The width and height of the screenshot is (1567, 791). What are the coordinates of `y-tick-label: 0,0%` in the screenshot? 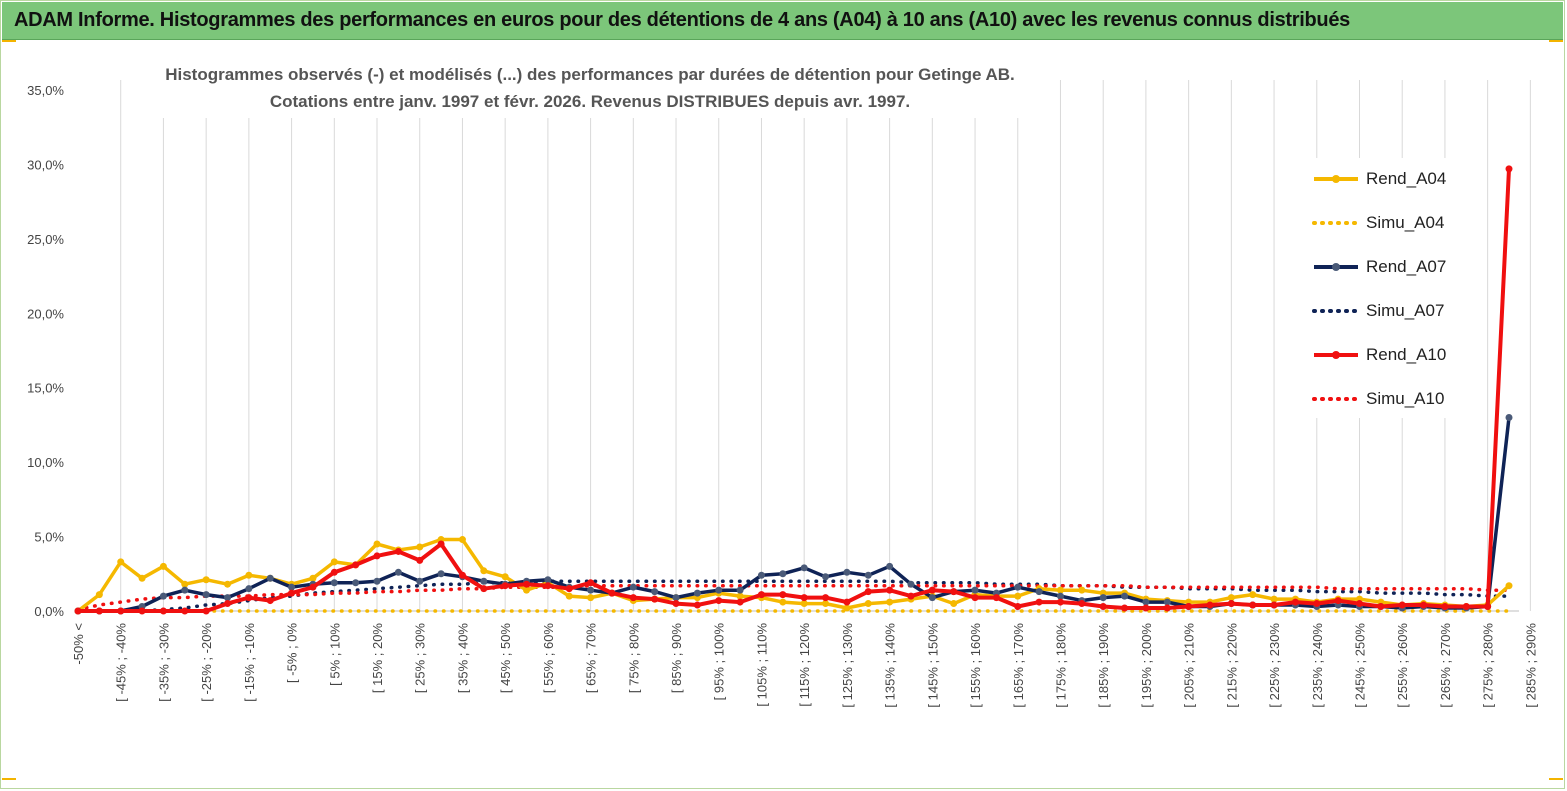 It's located at (49, 611).